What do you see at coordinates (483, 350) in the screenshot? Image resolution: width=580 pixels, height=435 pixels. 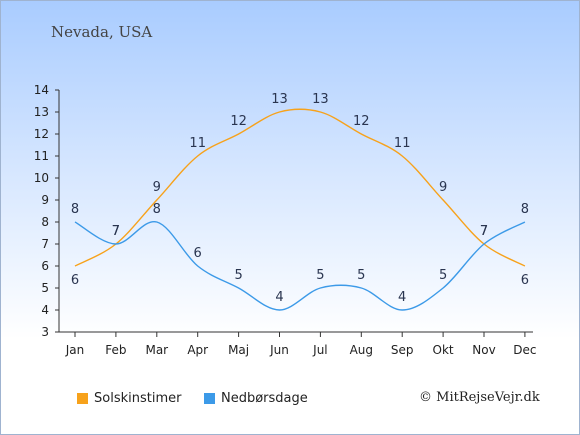 I see `x-tick-label: Nov` at bounding box center [483, 350].